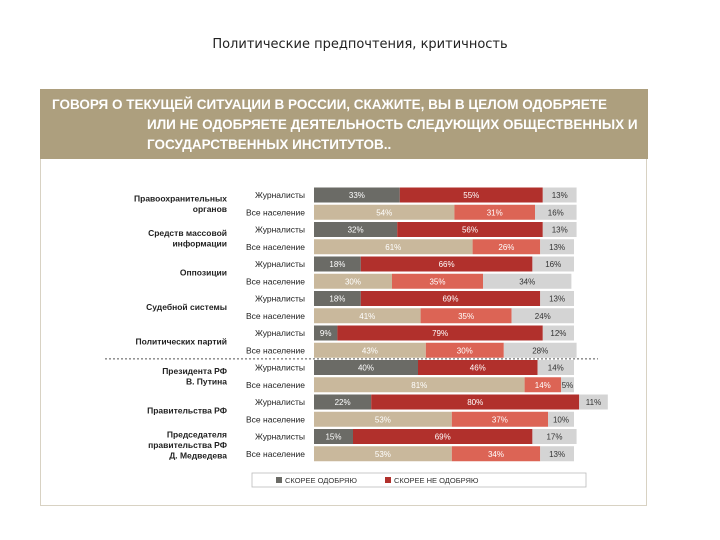 Image resolution: width=720 pixels, height=540 pixels. I want to click on bar-value-label: 5%, so click(568, 385).